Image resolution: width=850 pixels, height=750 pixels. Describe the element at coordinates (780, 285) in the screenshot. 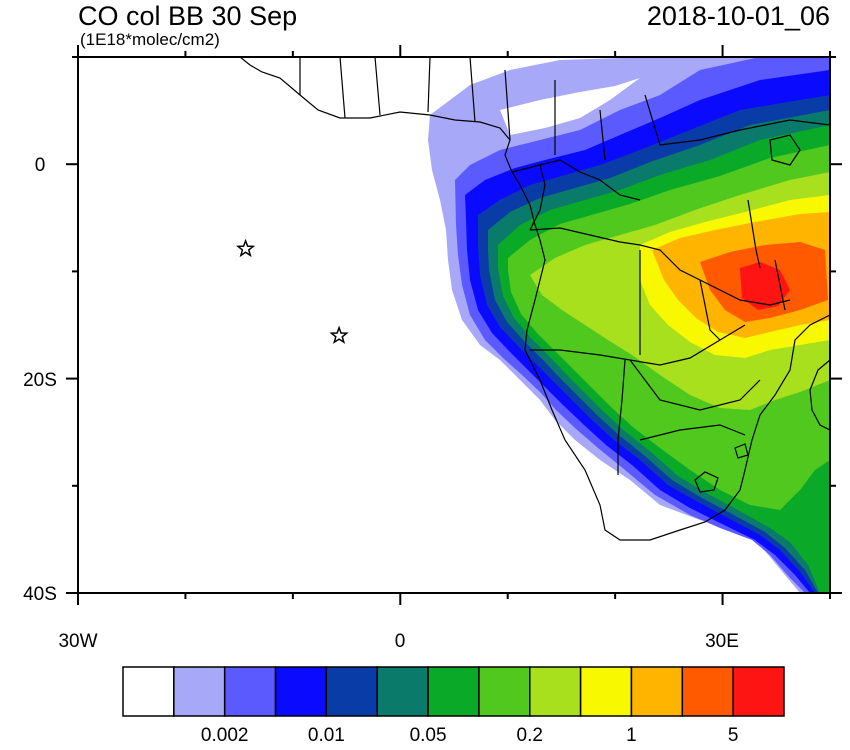

I see `lake-malawi` at that location.